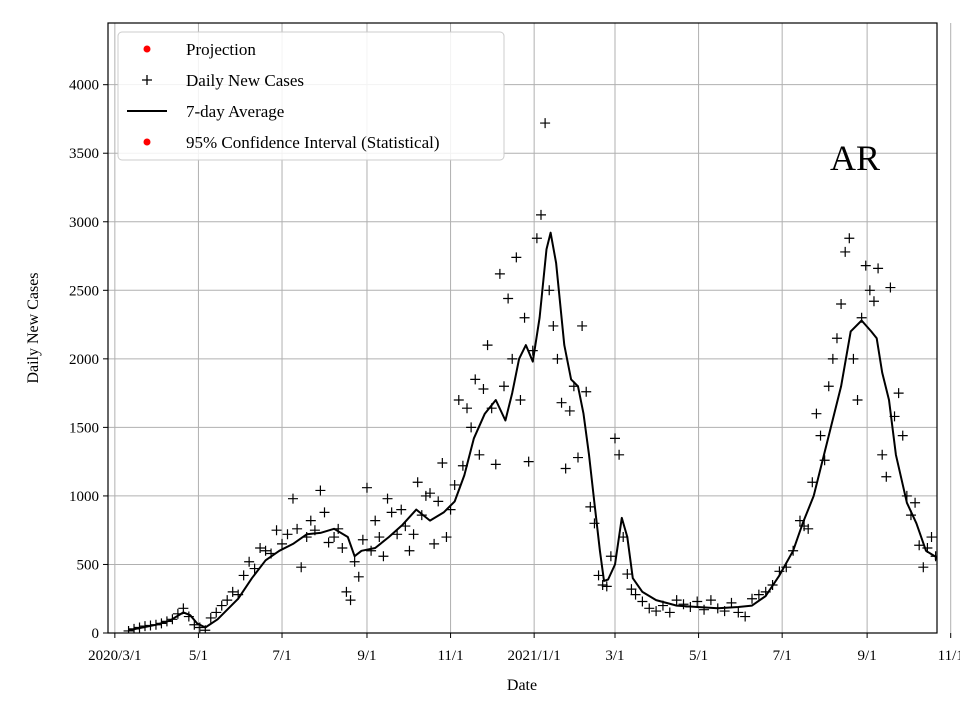  What do you see at coordinates (698, 656) in the screenshot?
I see `x-tick-label: 5/1` at bounding box center [698, 656].